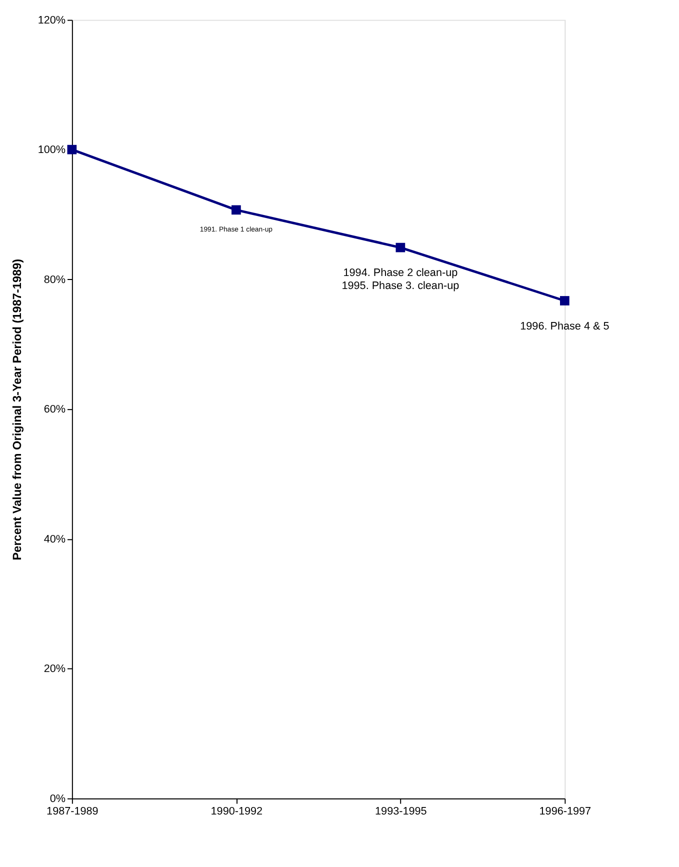 Image resolution: width=679 pixels, height=867 pixels. I want to click on y-axis-title: Percent Value from Original 3-Year Period (1987-1989), so click(17, 409).